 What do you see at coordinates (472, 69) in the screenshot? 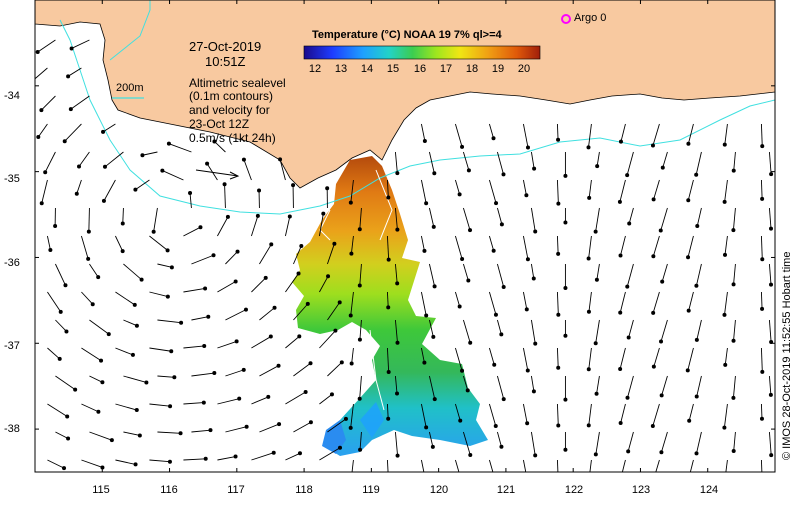
I see `colorbar-tick-label: 18` at bounding box center [472, 69].